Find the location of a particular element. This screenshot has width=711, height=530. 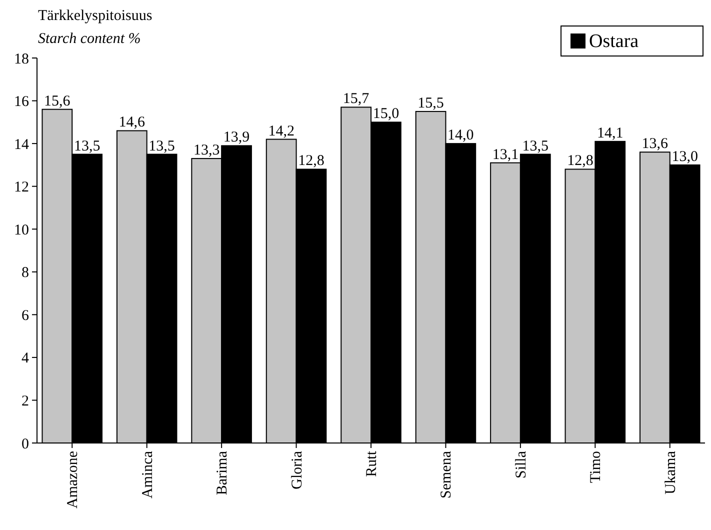

data-label: 13,6 is located at coordinates (655, 144).